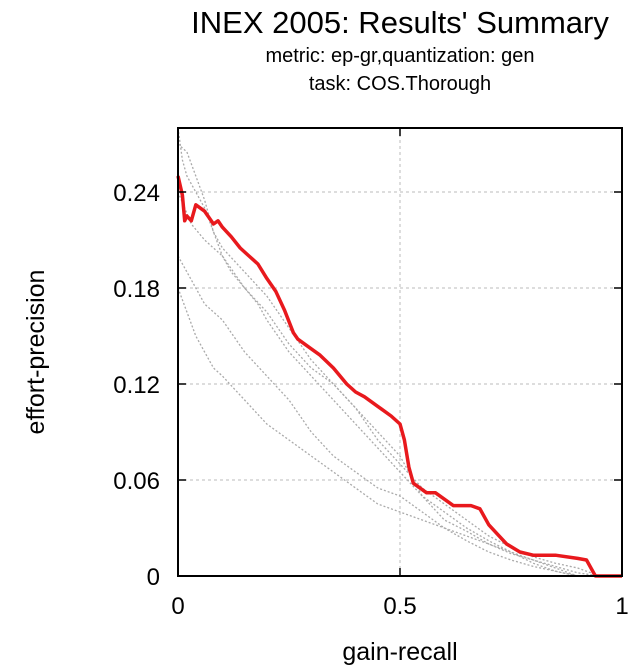 The height and width of the screenshot is (666, 642). I want to click on chart-subtitle-metric: metric: ep-gr,quantization: gen, so click(400, 56).